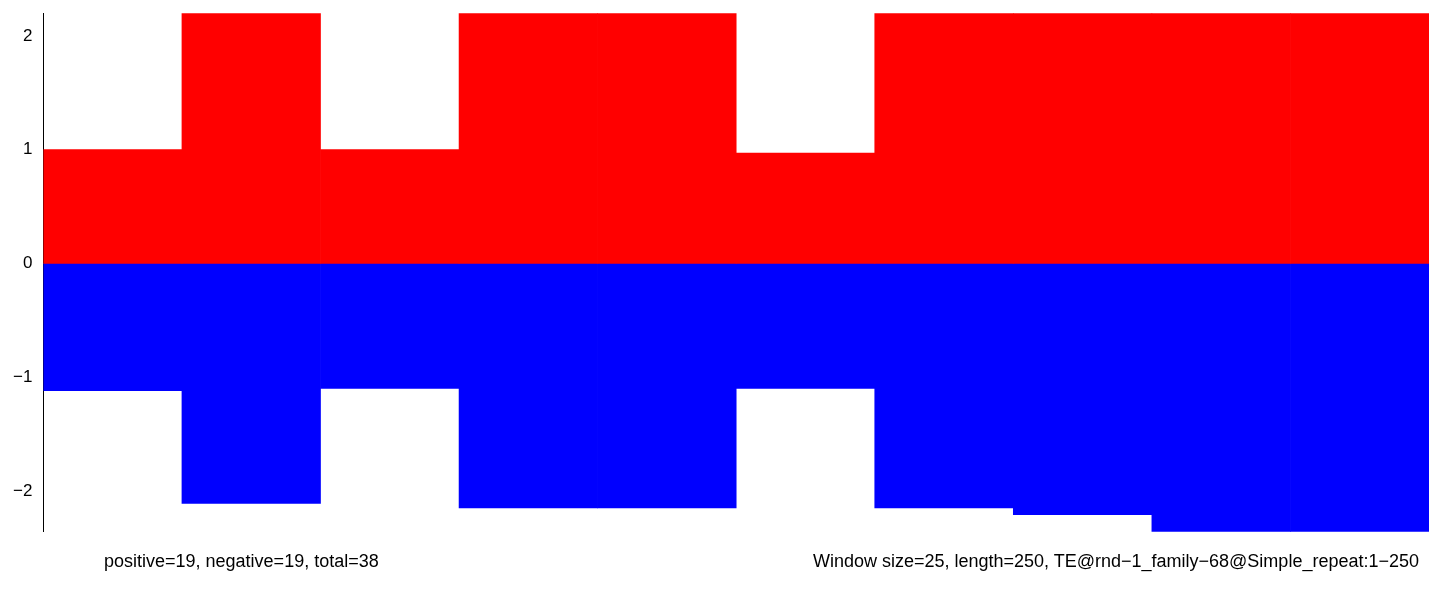 Image resolution: width=1429 pixels, height=590 pixels. I want to click on y-tick-label: 1, so click(27, 149).